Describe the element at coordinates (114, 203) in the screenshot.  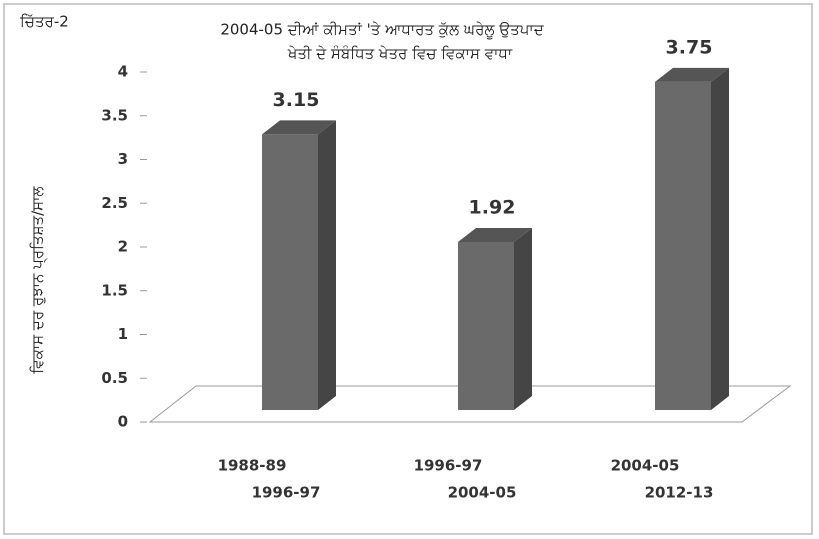
I see `y-tick-label: 2.5` at that location.